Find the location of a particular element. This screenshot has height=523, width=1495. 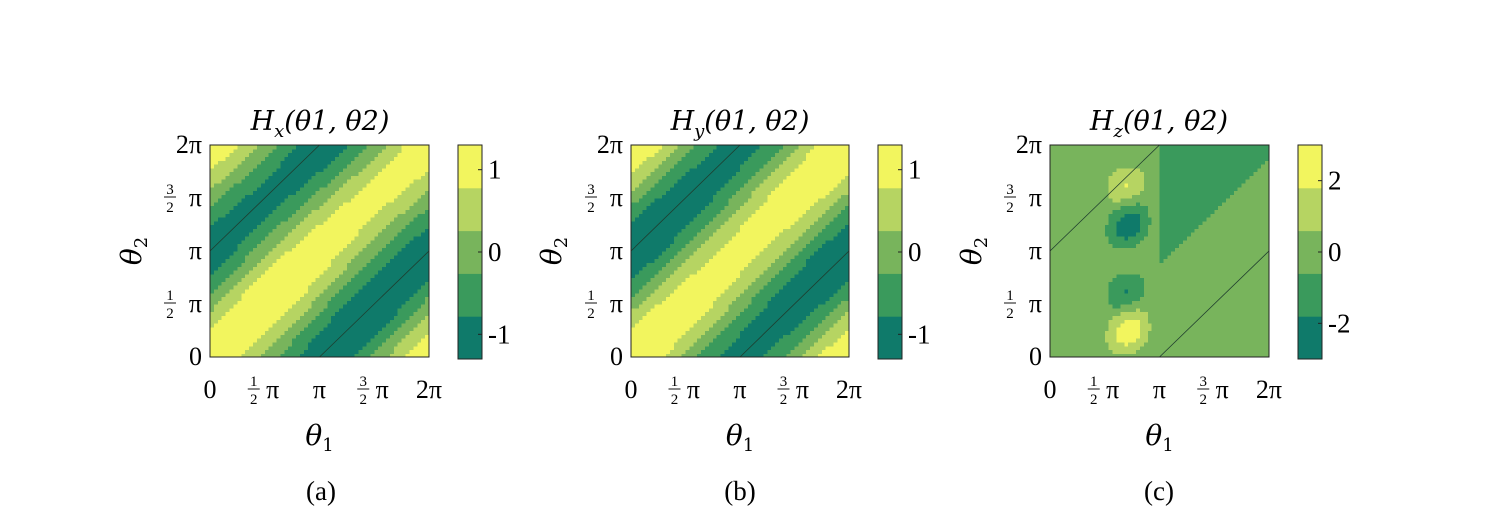

colorbar-tick-label: 1 is located at coordinates (495, 170).